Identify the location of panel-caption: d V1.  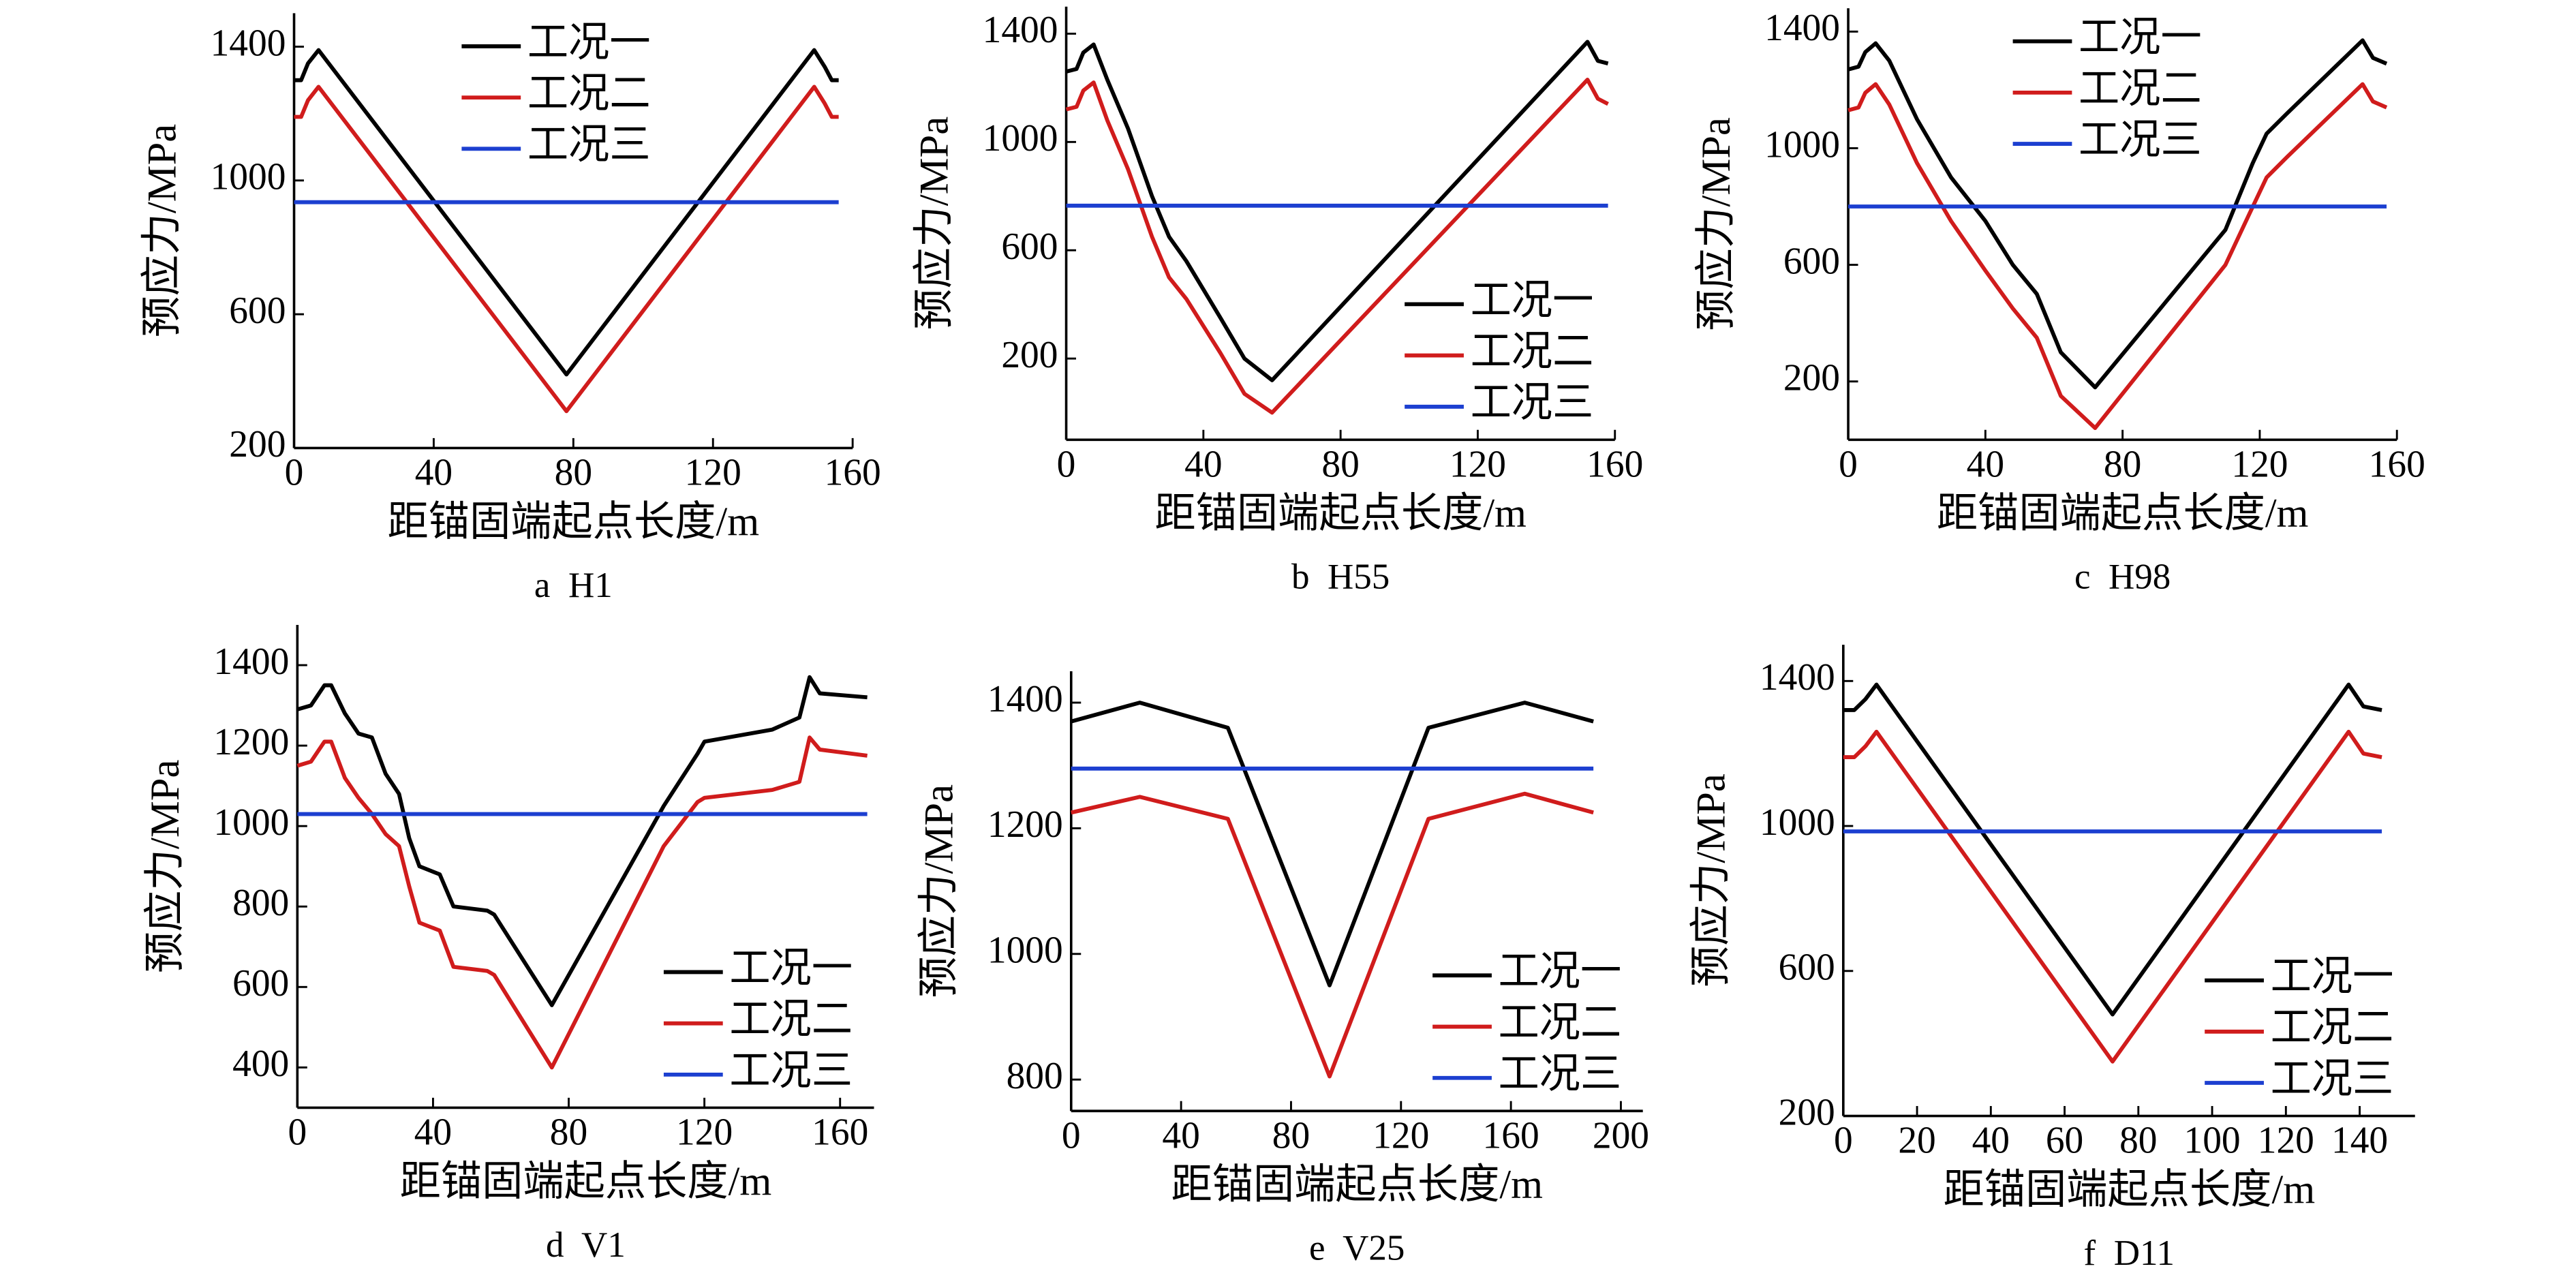
(586, 1245).